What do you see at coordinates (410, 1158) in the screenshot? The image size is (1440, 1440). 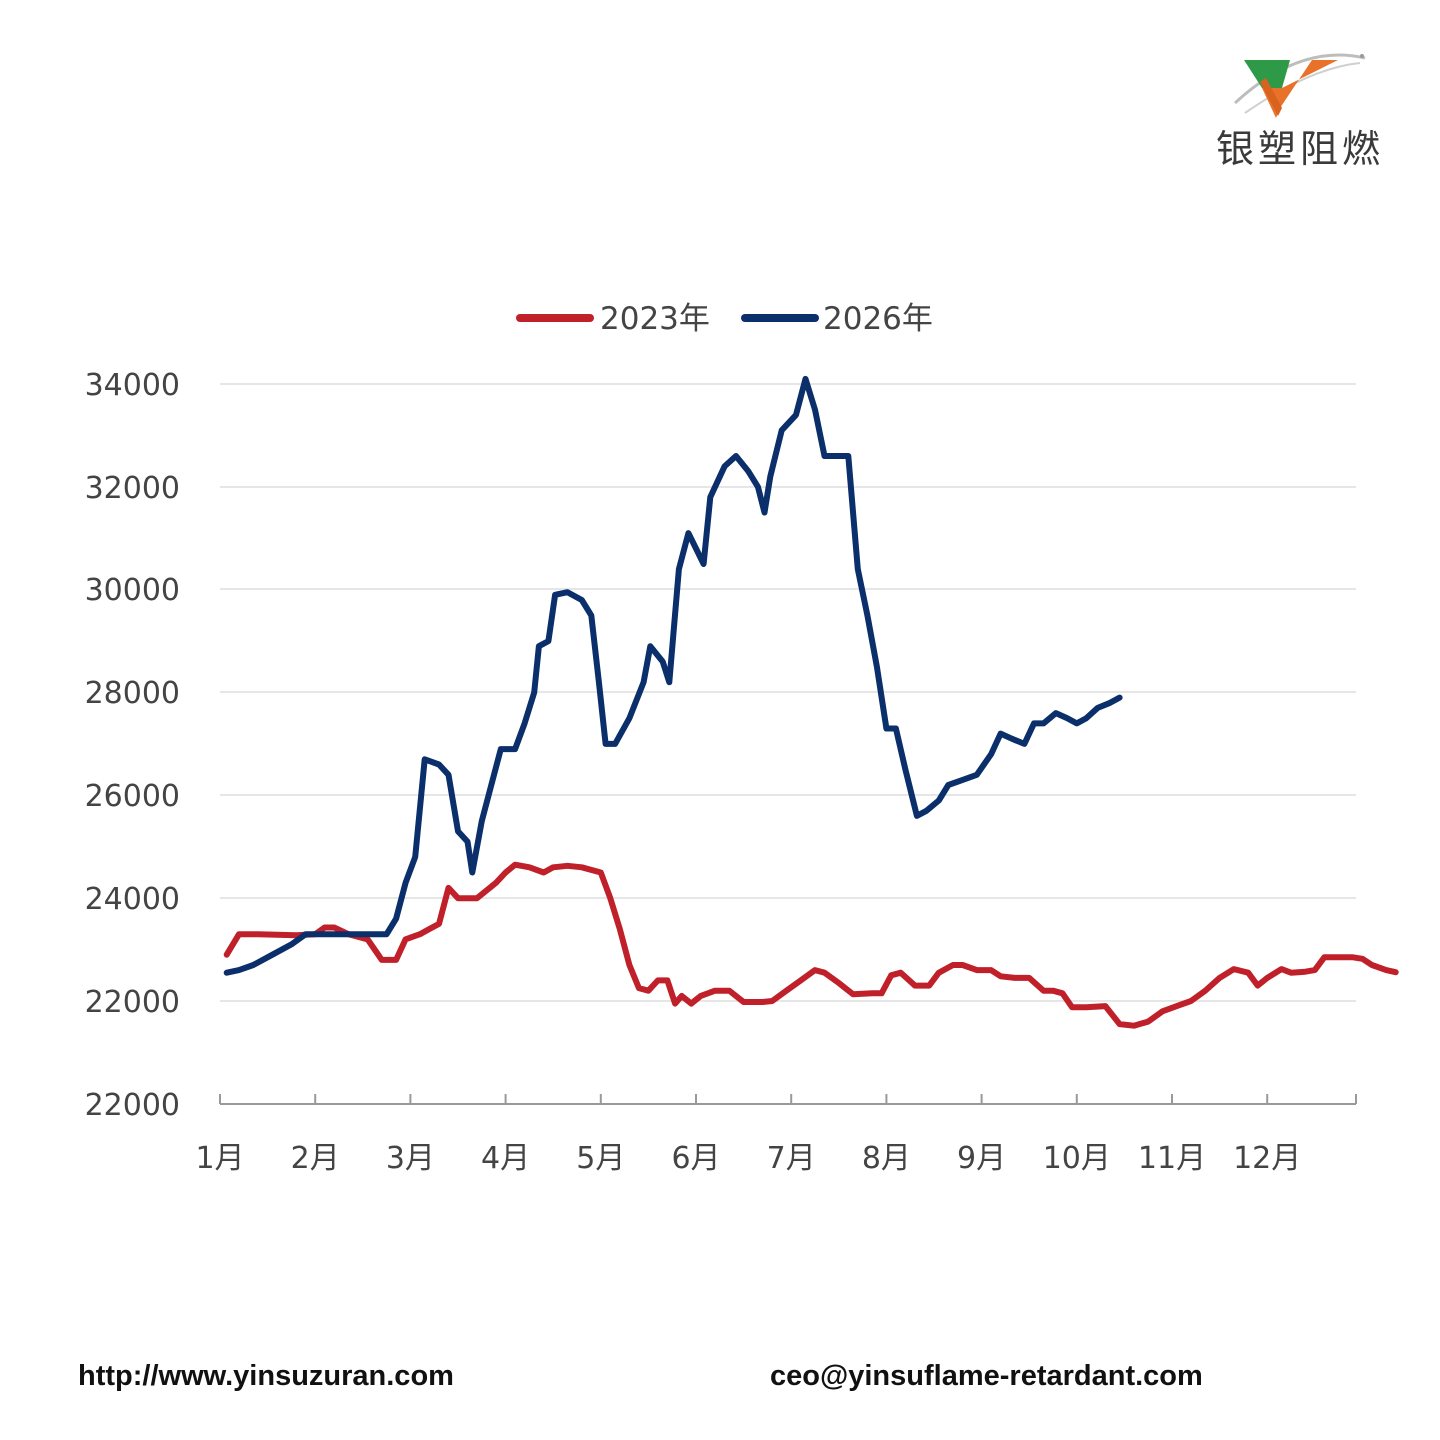 I see `x-tick-label: 3月` at bounding box center [410, 1158].